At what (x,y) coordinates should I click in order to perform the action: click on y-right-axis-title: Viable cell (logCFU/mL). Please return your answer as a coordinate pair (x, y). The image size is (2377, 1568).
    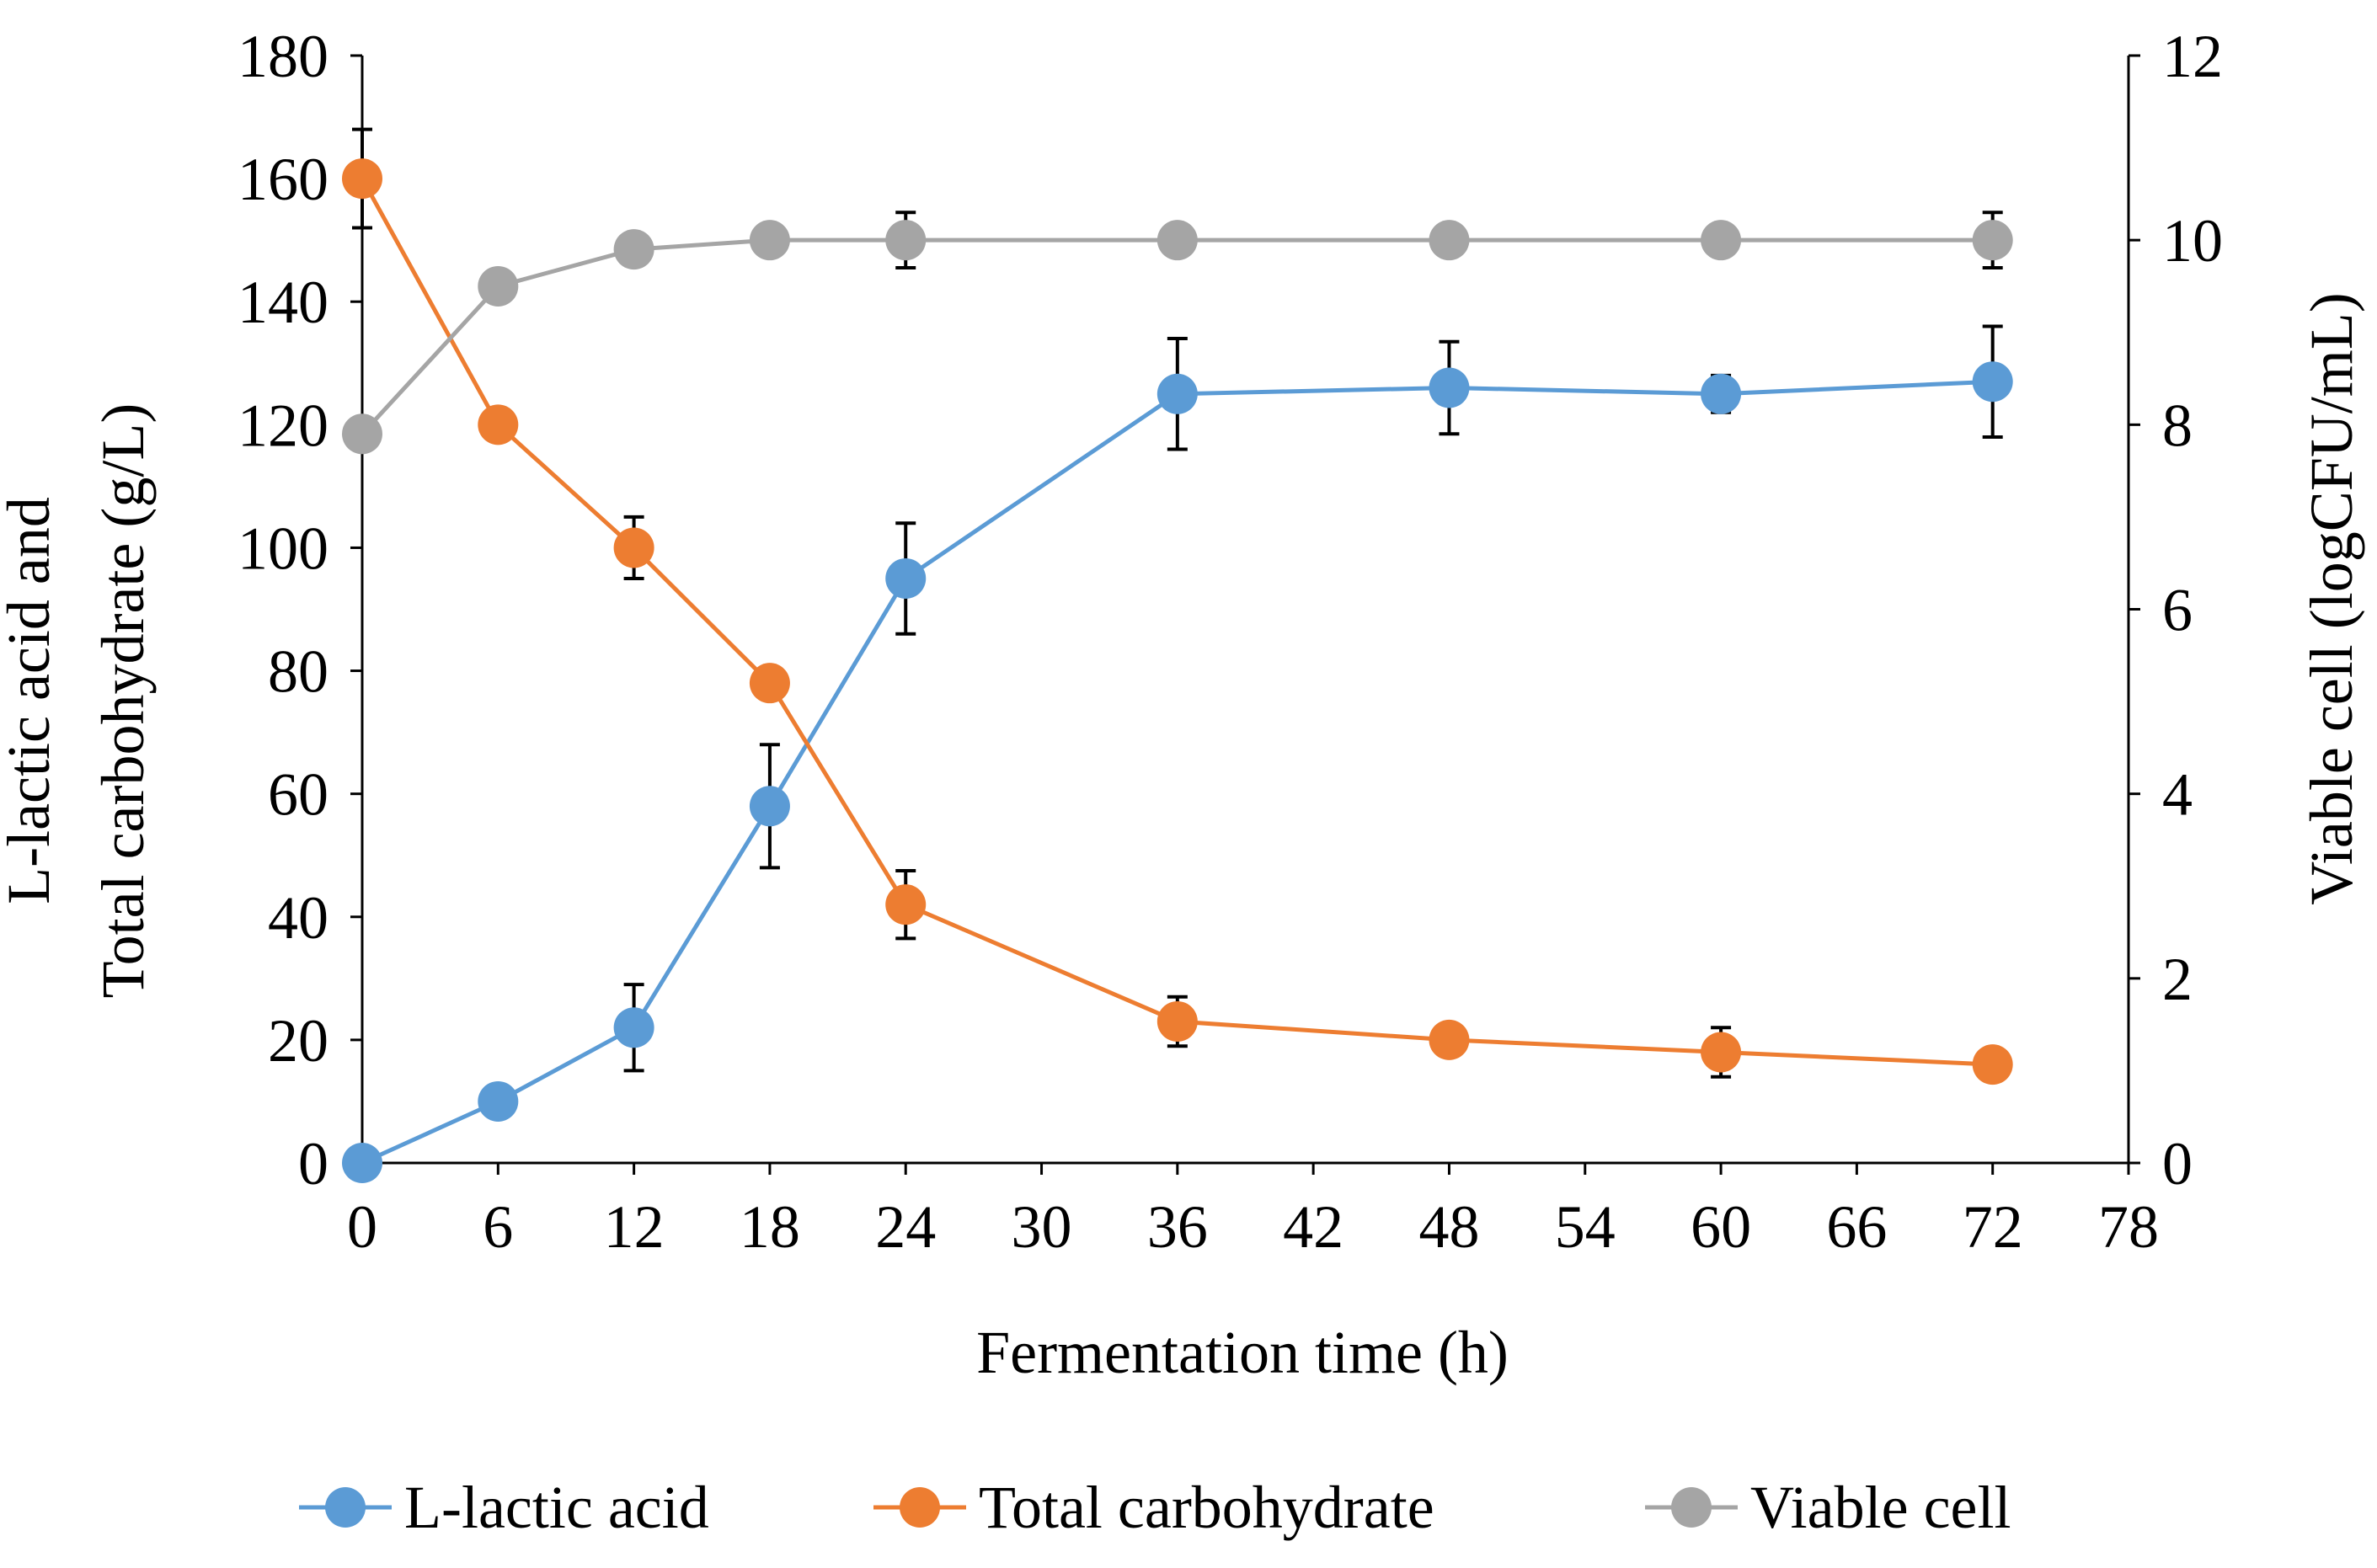
    Looking at the image, I should click on (2331, 598).